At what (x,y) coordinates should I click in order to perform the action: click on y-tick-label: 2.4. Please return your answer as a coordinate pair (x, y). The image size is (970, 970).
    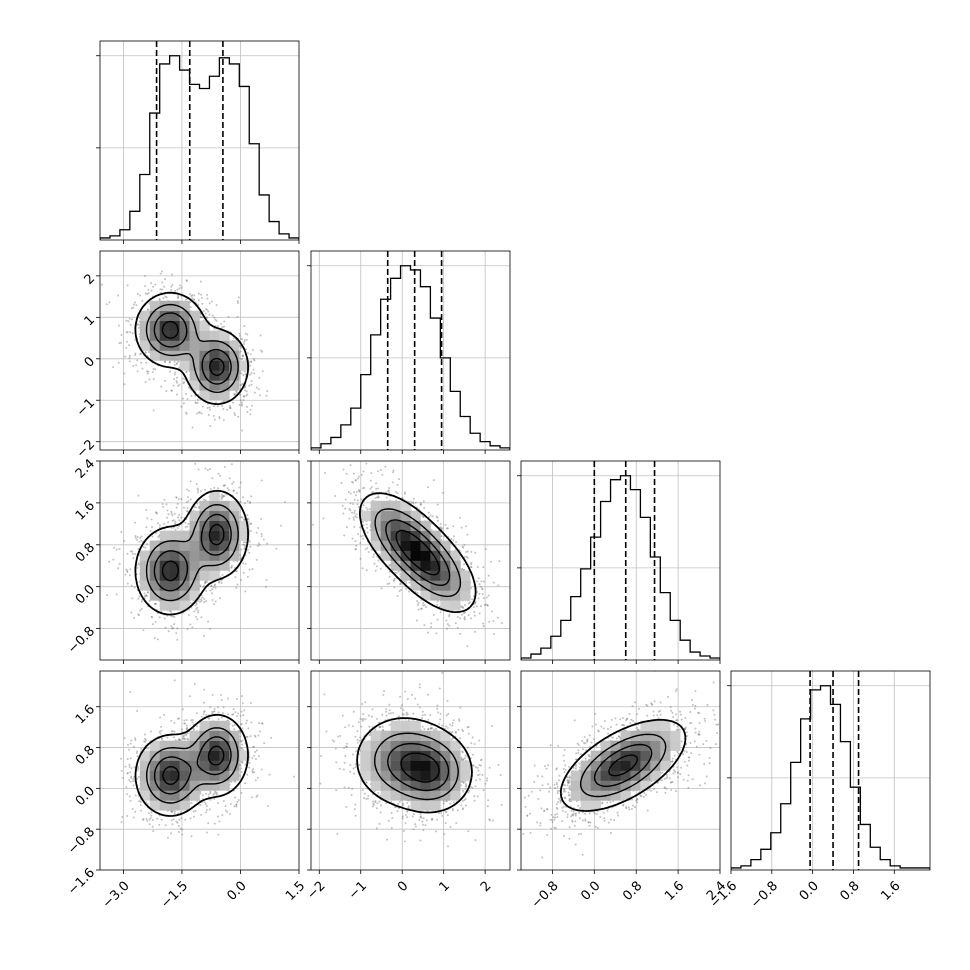
    Looking at the image, I should click on (85, 468).